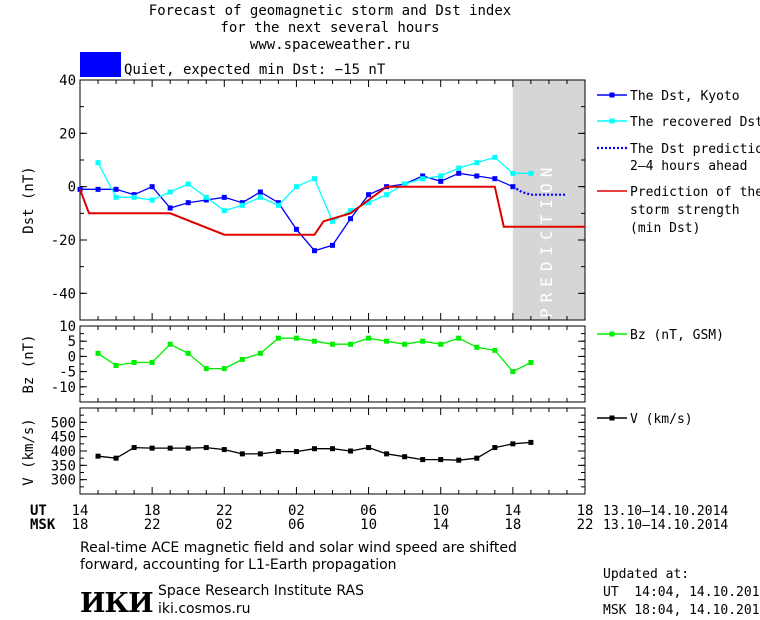 This screenshot has width=760, height=620. What do you see at coordinates (665, 525) in the screenshot?
I see `msk-date-range: 13.10–14.10.2014` at bounding box center [665, 525].